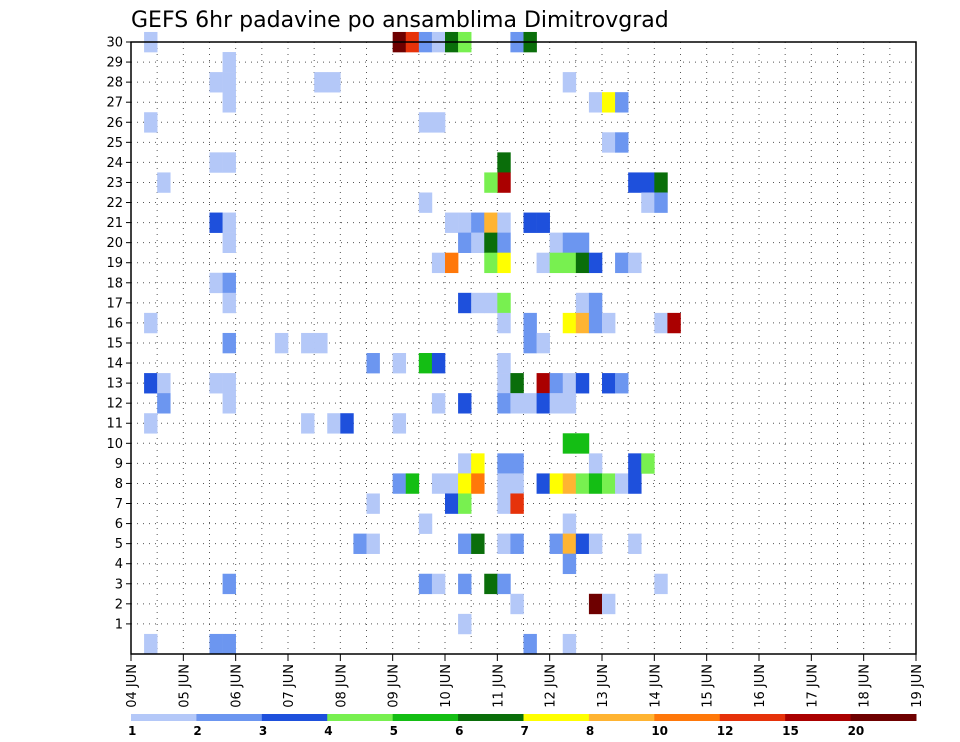 The height and width of the screenshot is (742, 960). Describe the element at coordinates (114, 404) in the screenshot. I see `y-tick-label: 12` at that location.